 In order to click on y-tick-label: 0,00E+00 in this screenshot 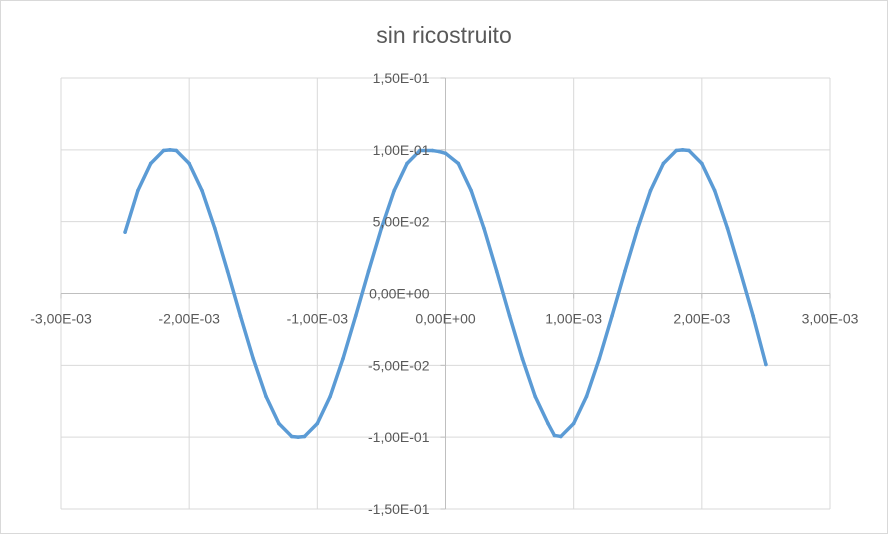, I will do `click(399, 294)`.